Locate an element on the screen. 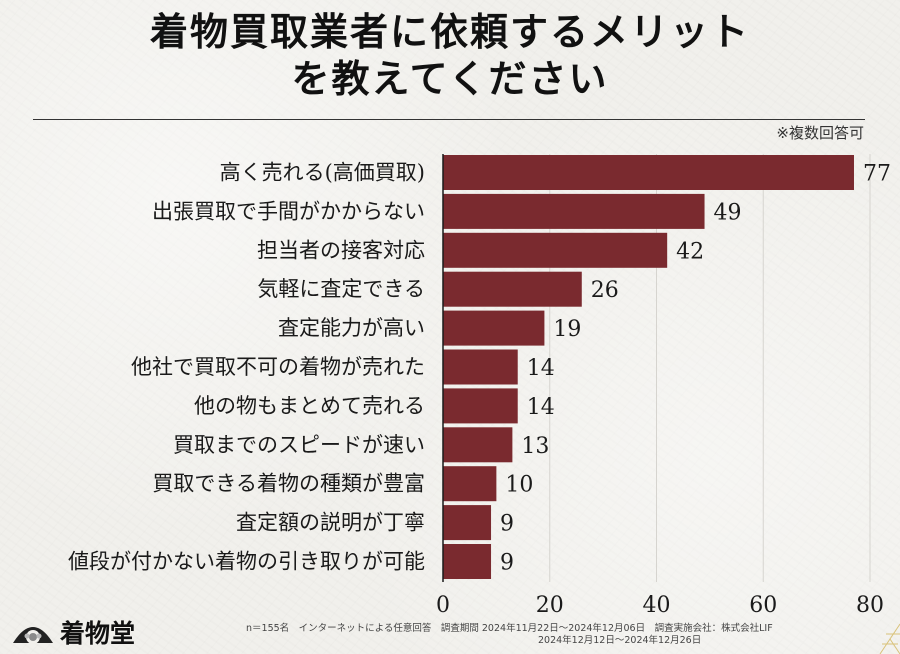 The height and width of the screenshot is (654, 900). category-label: 査定額の説明が丁寧 is located at coordinates (330, 523).